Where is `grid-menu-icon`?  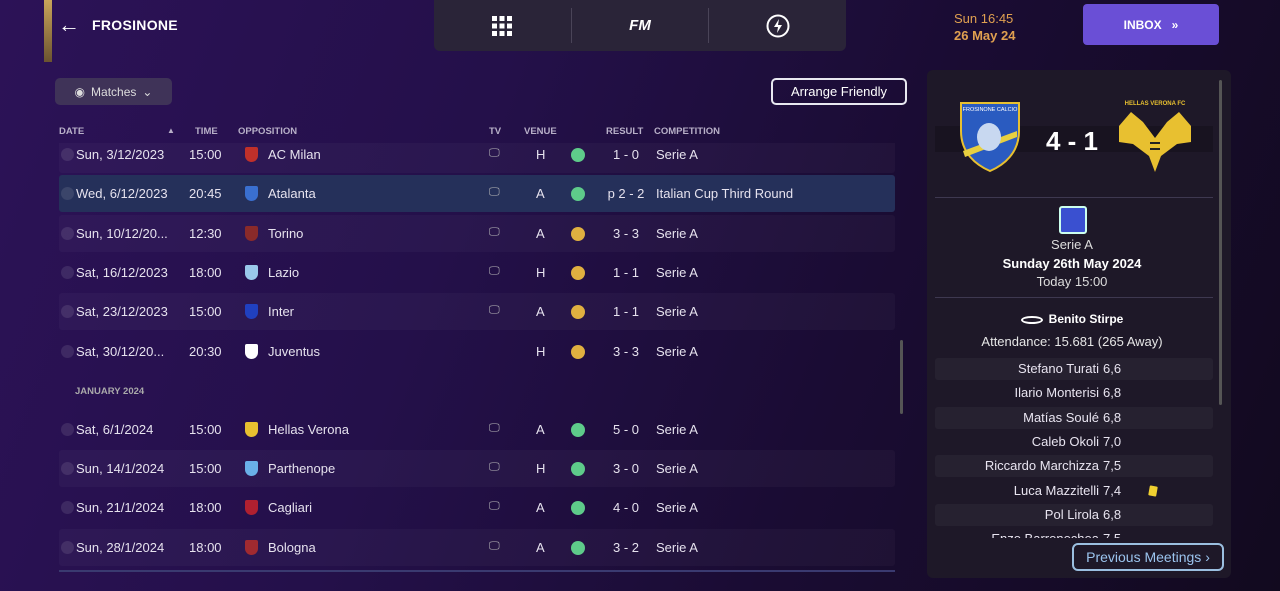 grid-menu-icon is located at coordinates (503, 25).